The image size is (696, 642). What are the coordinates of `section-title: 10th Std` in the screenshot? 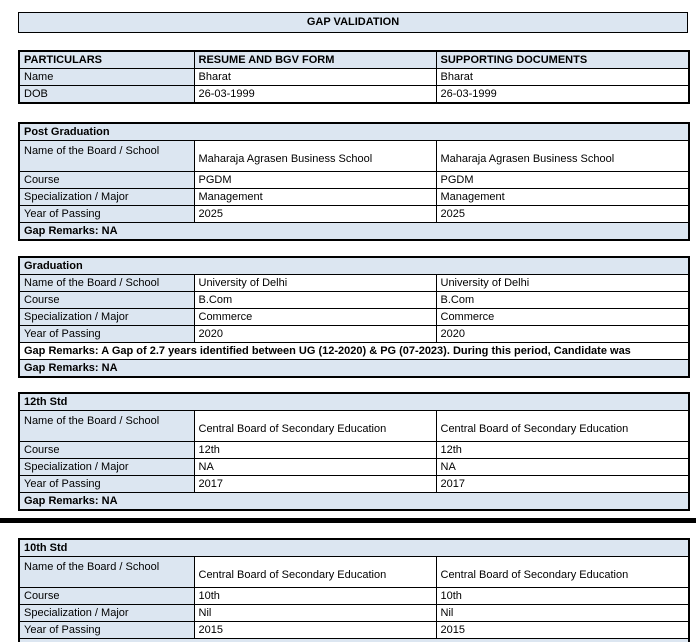 It's located at (354, 547).